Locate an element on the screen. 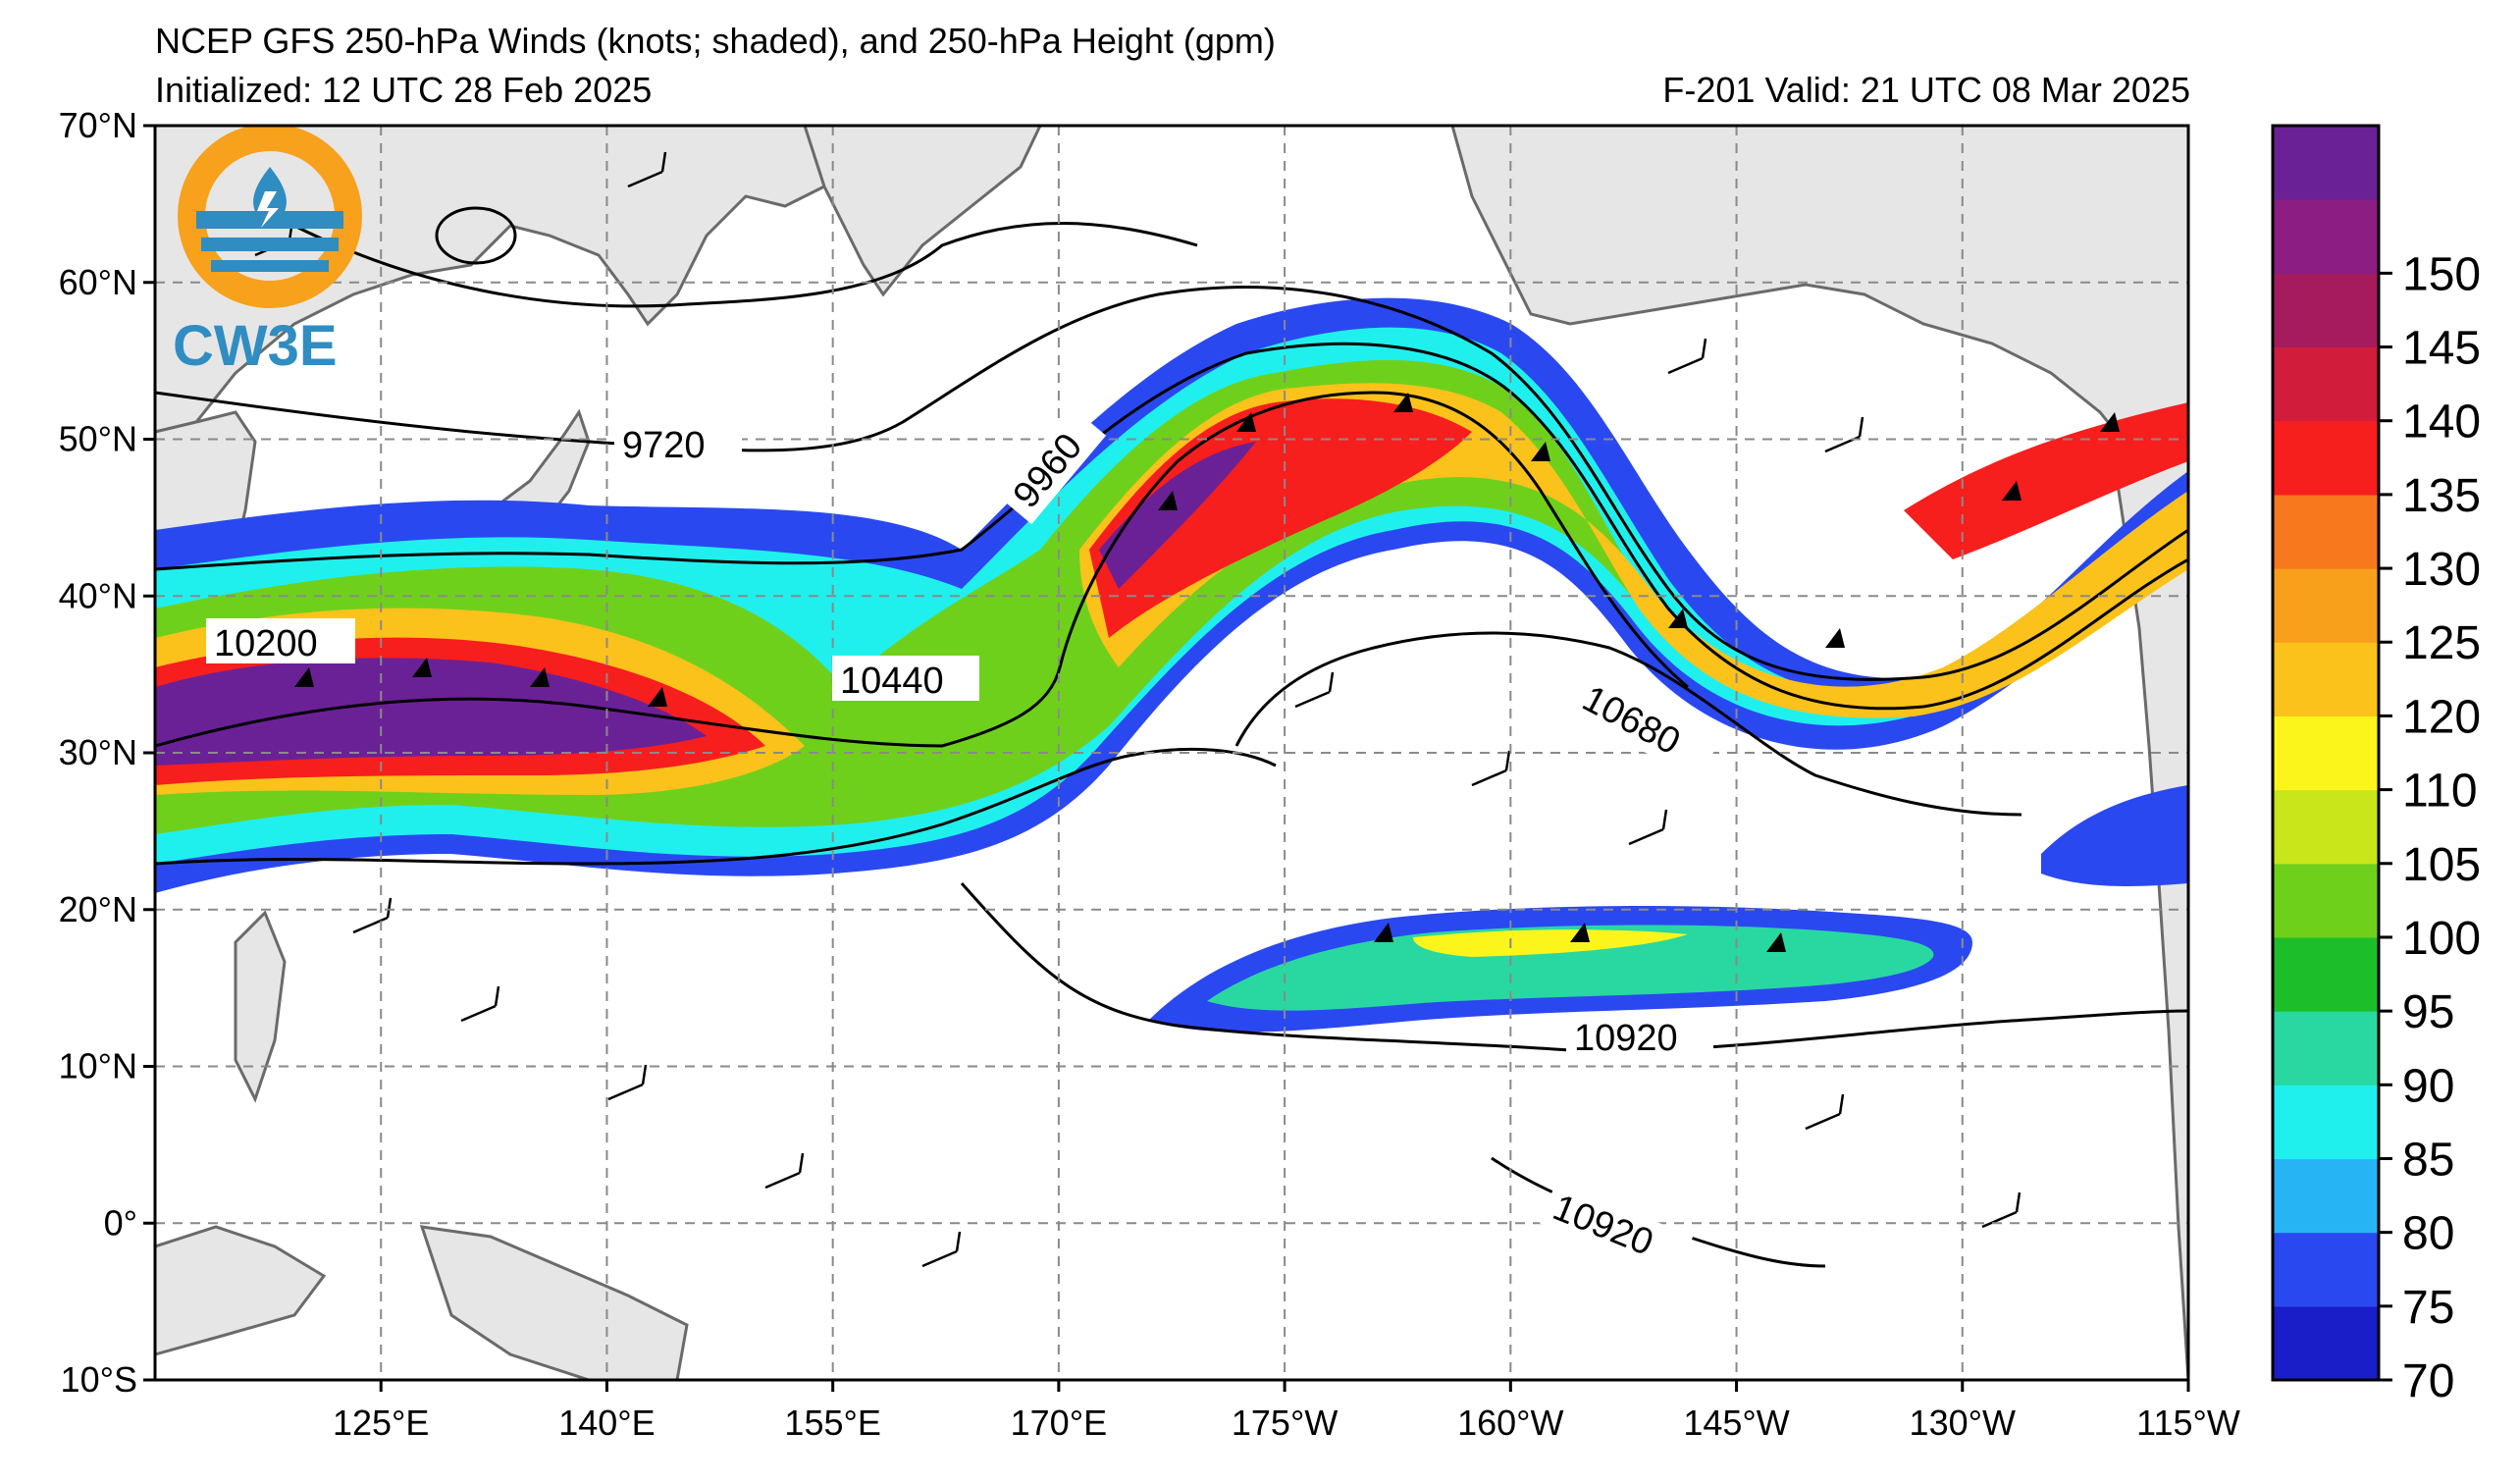 This screenshot has height=1483, width=2520. lon-tick-label: 170°E is located at coordinates (1059, 1423).